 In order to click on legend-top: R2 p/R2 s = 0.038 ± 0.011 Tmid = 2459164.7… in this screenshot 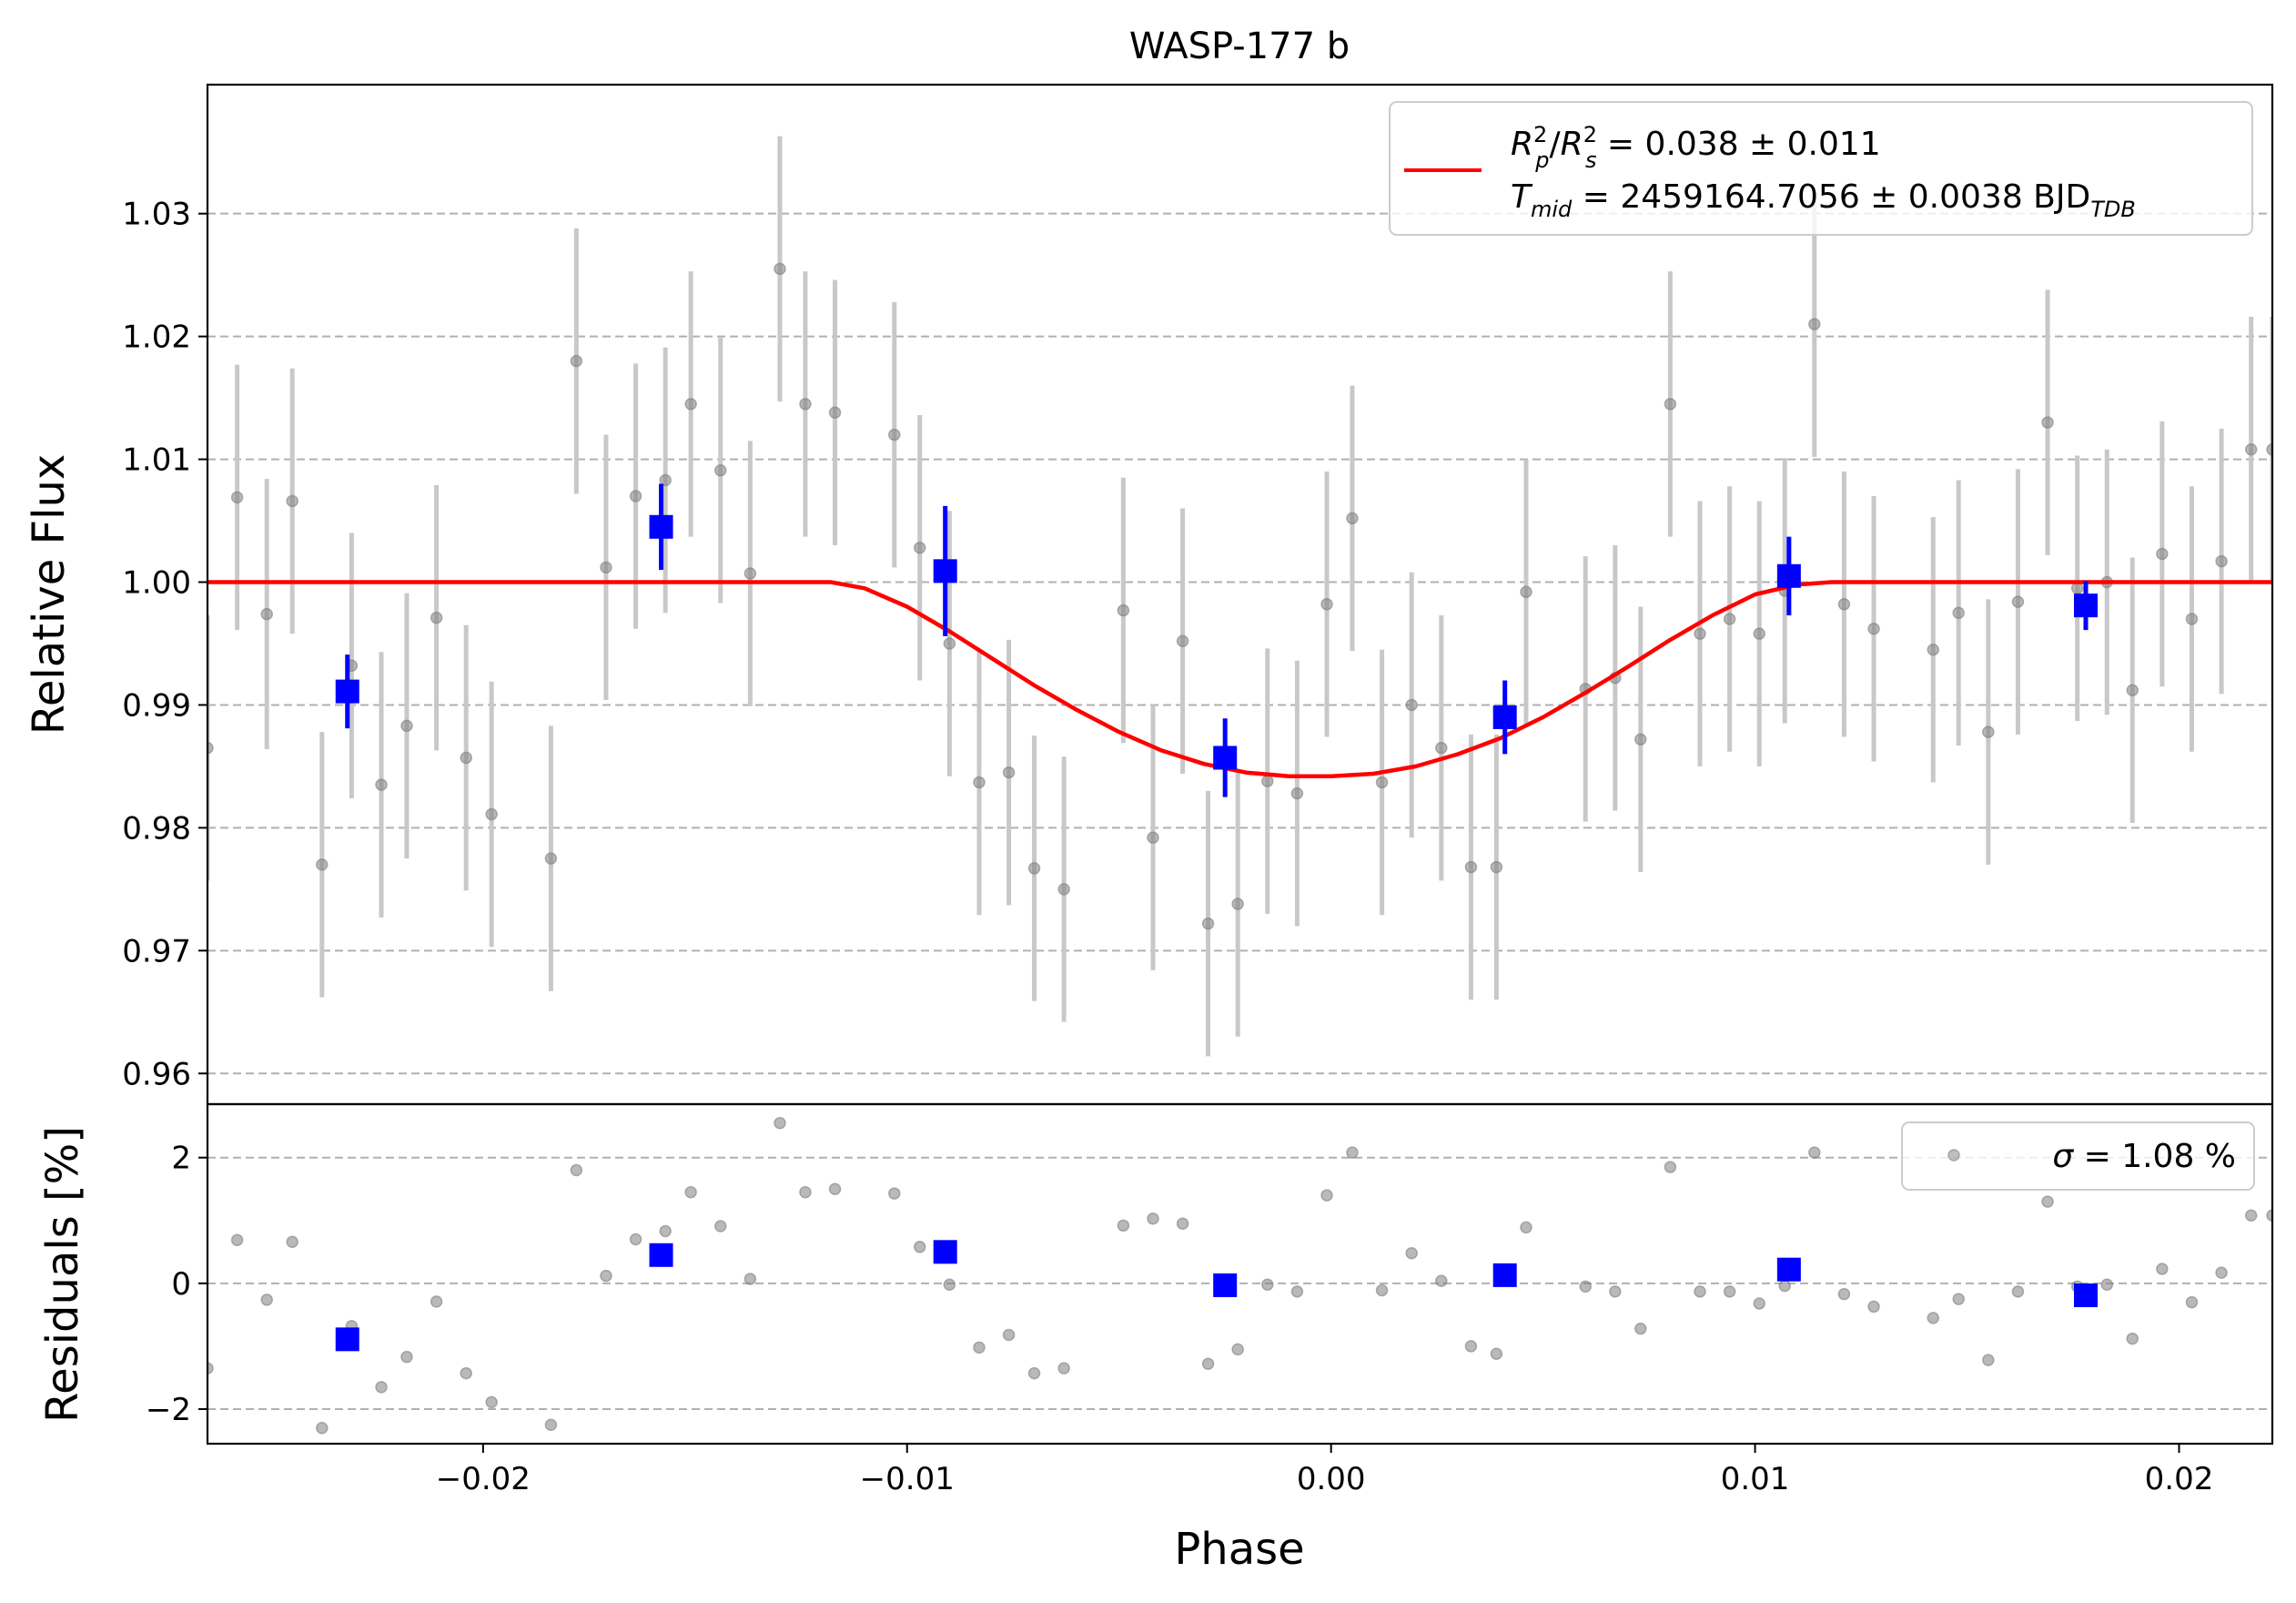, I will do `click(1821, 168)`.